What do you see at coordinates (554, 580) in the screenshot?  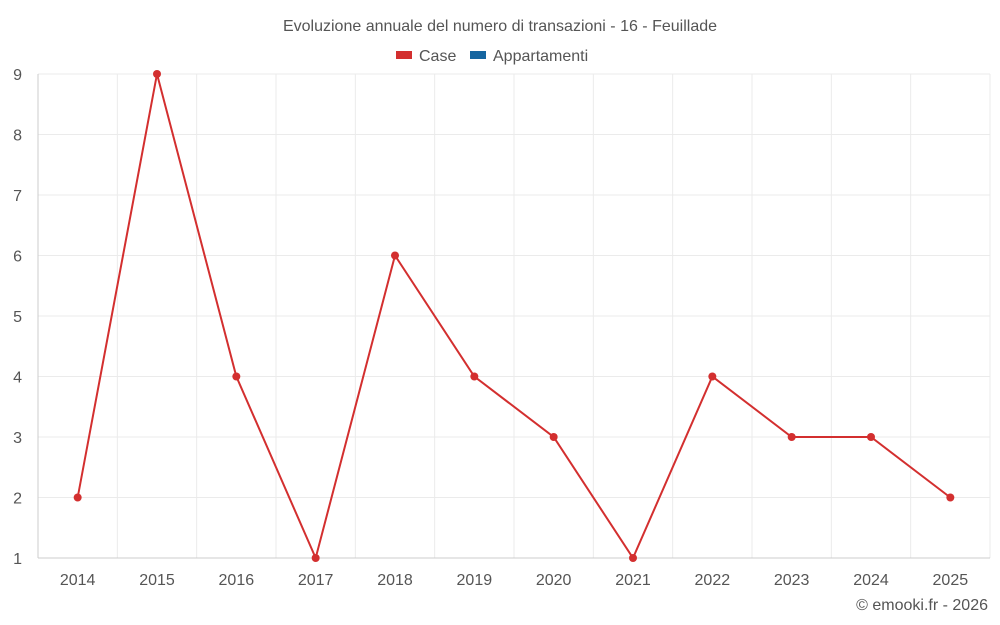 I see `x-tick-label: 2020` at bounding box center [554, 580].